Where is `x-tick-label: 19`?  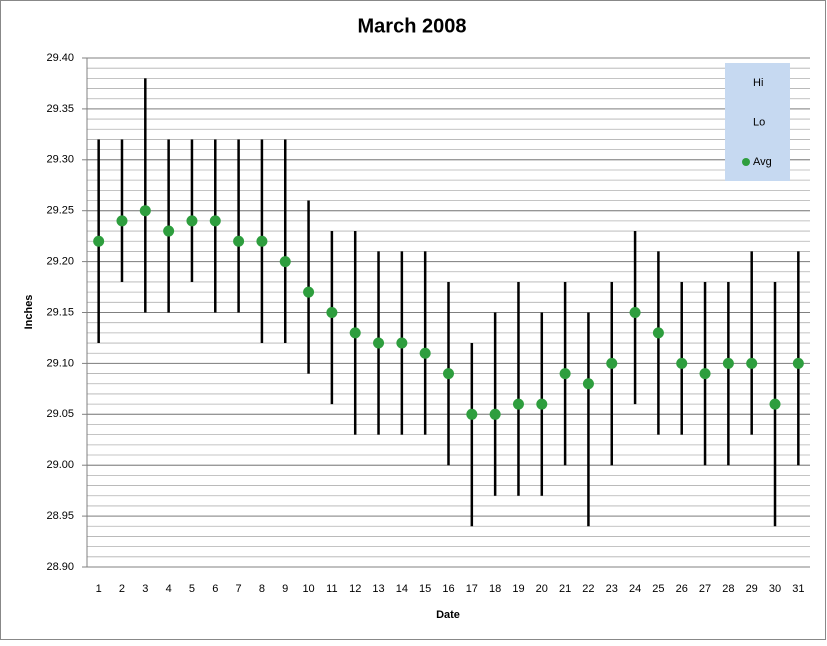 x-tick-label: 19 is located at coordinates (518, 589).